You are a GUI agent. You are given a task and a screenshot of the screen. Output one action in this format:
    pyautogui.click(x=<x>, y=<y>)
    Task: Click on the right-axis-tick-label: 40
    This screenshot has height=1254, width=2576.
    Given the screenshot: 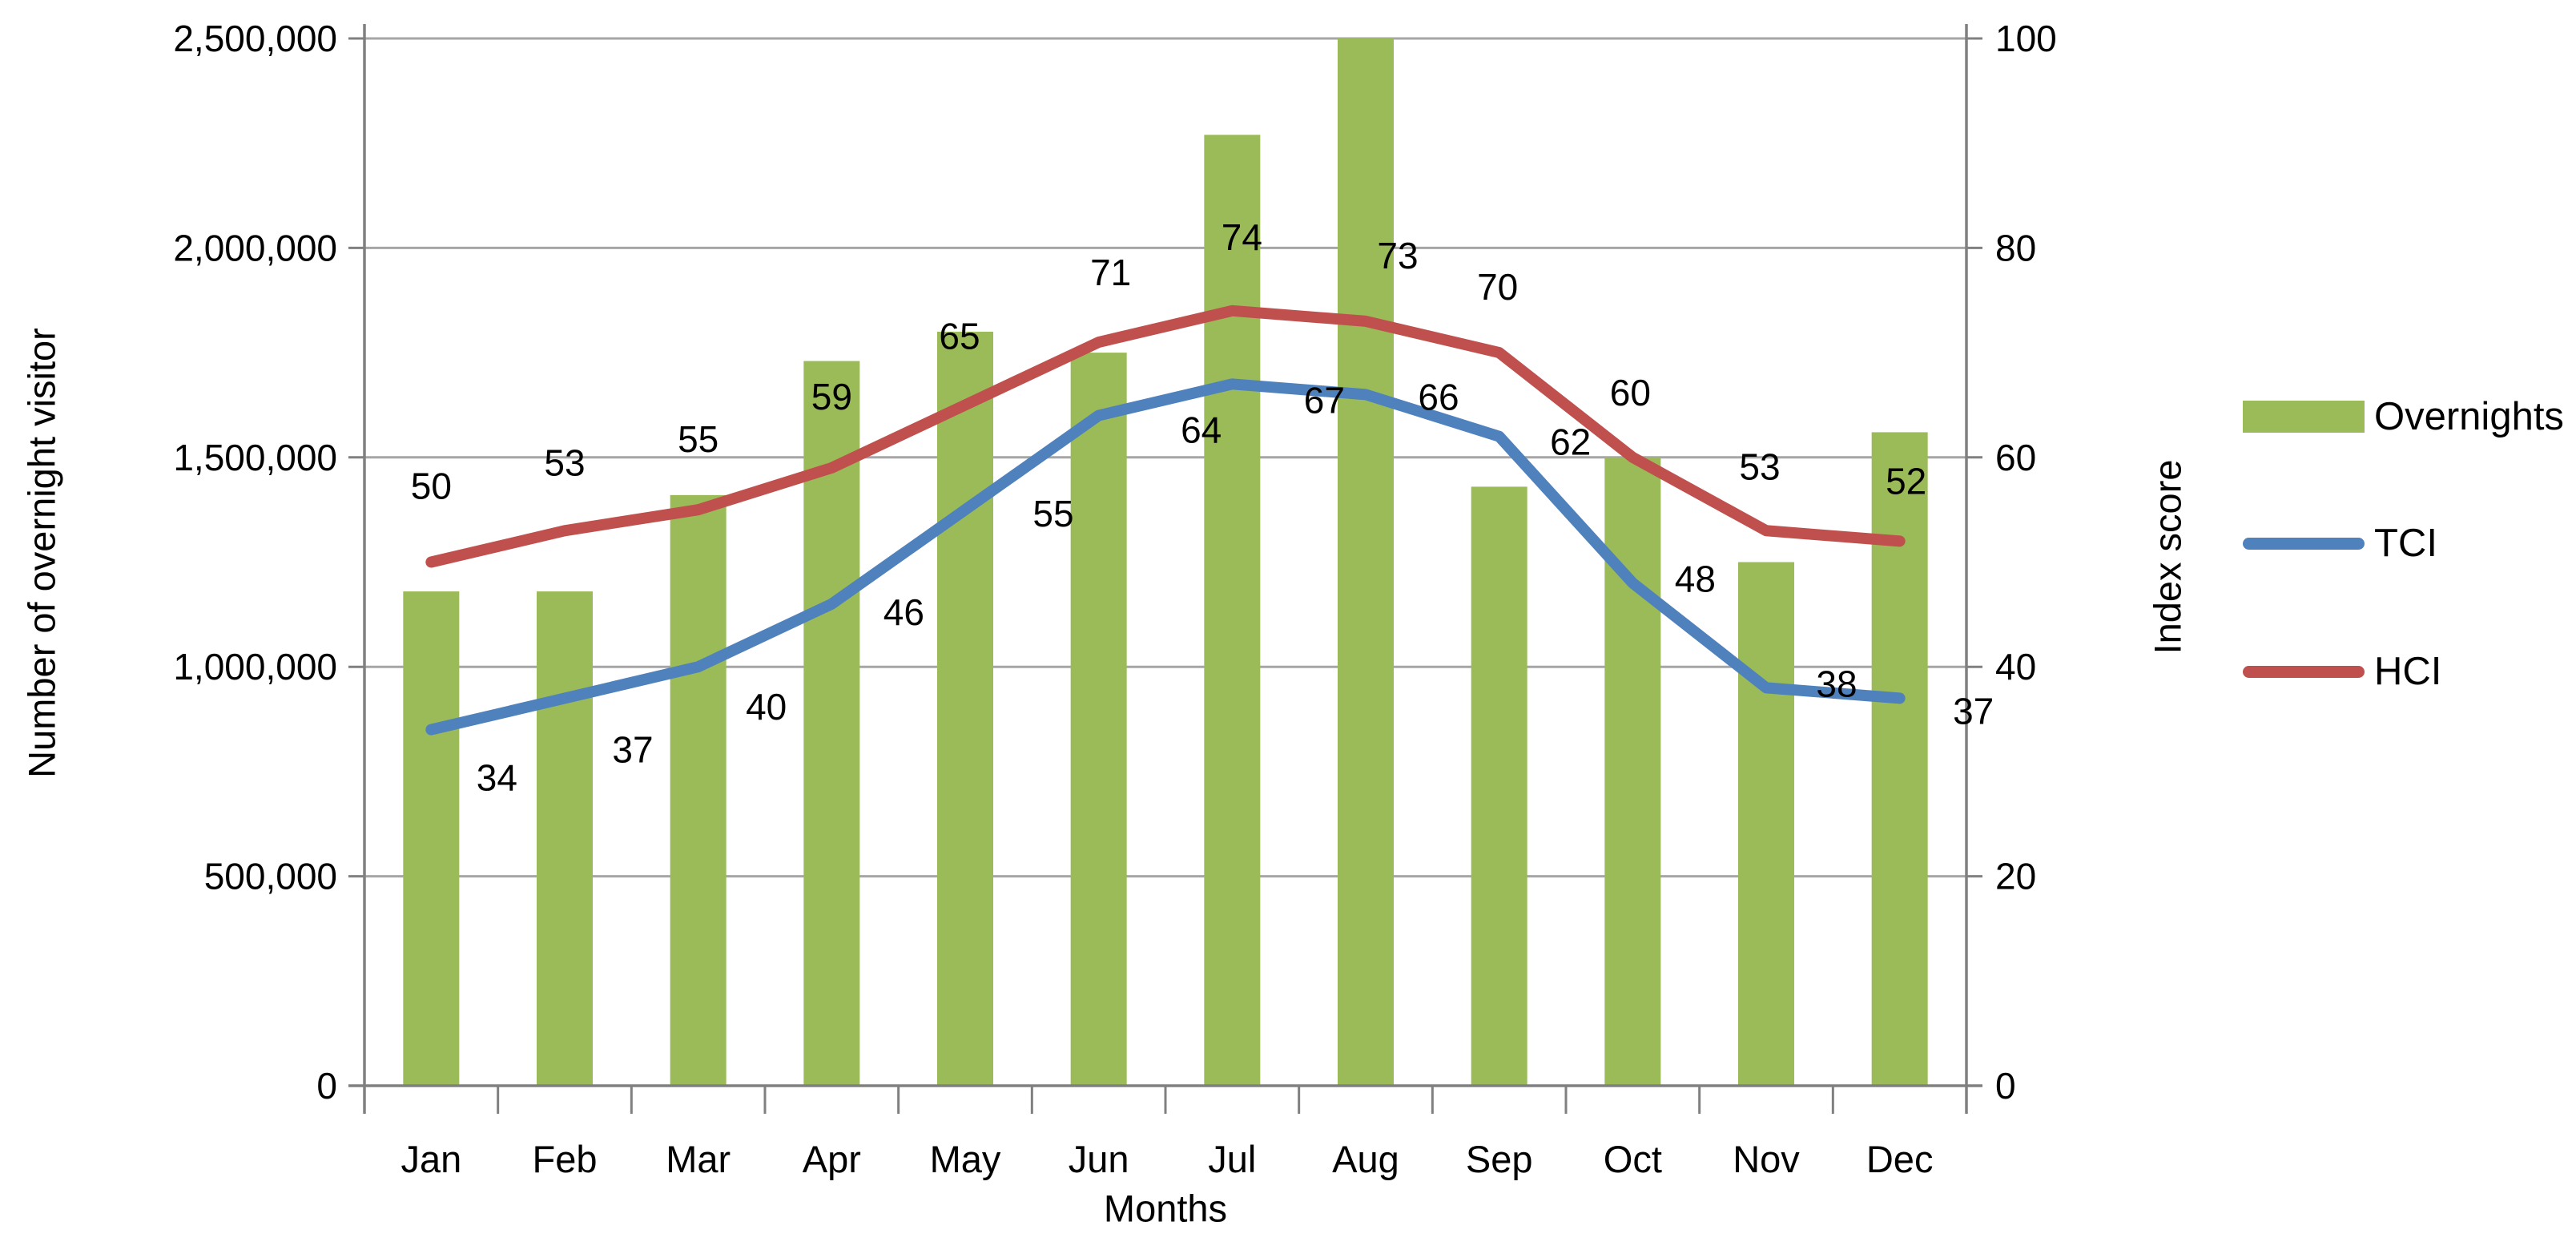 What is the action you would take?
    pyautogui.click(x=2016, y=666)
    